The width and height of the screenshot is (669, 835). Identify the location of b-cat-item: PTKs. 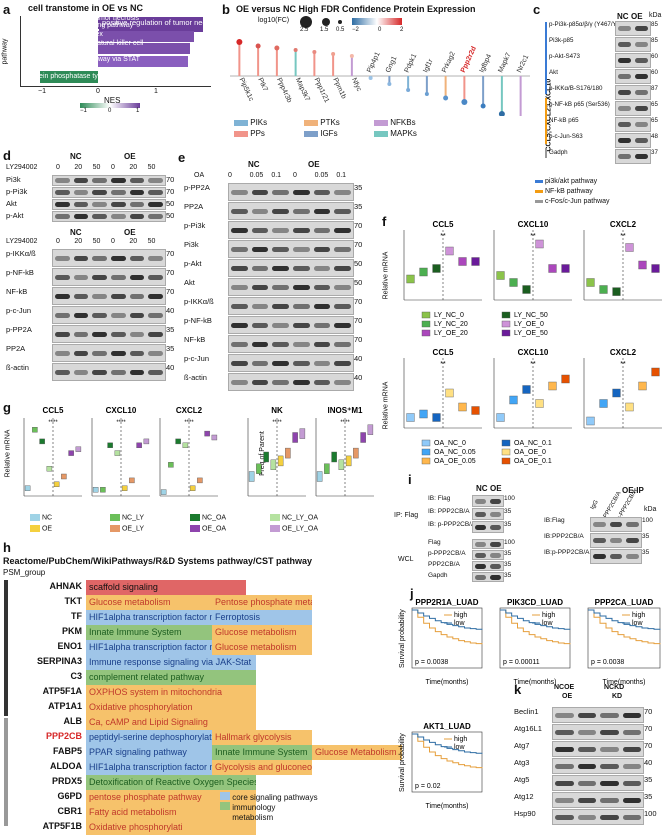
(322, 122).